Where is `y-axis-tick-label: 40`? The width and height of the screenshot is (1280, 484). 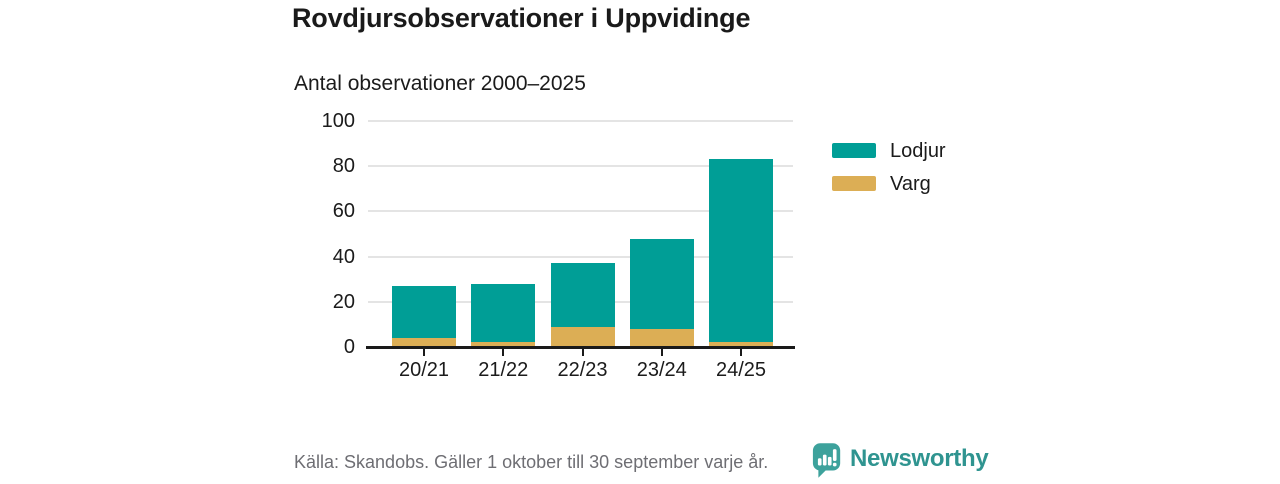
y-axis-tick-label: 40 is located at coordinates (343, 256).